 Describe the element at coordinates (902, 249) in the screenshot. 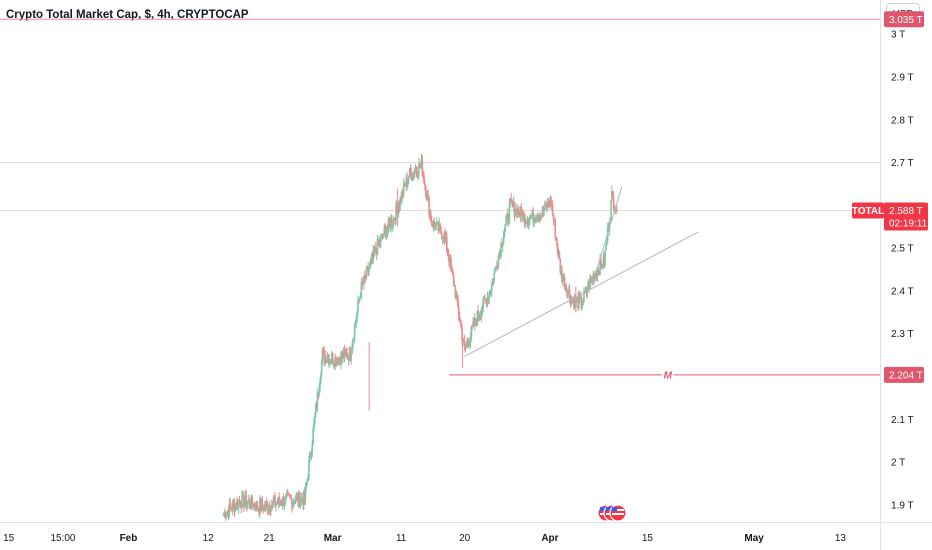

I see `price-tick-label: 2.5 T` at that location.